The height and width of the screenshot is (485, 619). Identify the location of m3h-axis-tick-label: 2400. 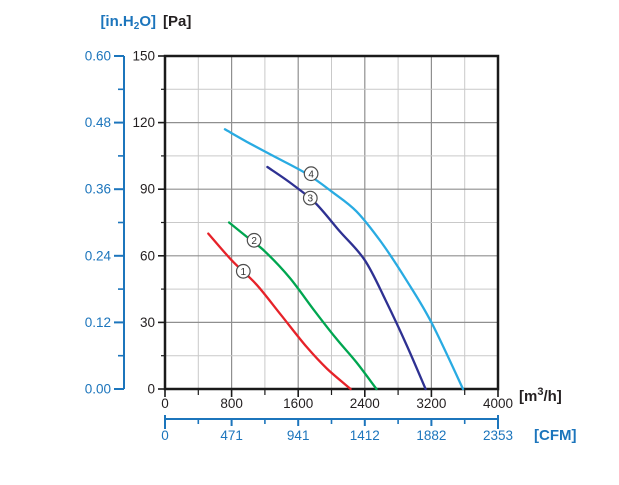
(365, 403).